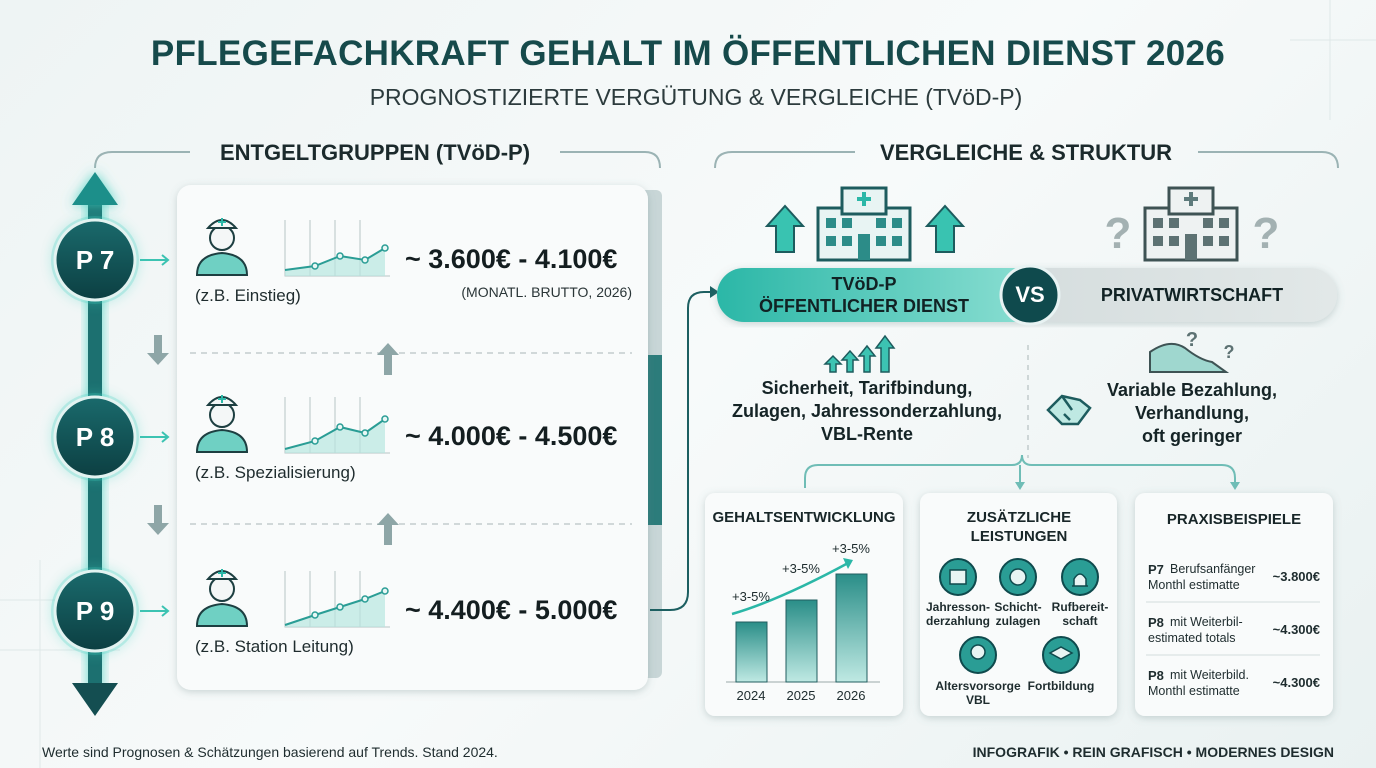 The image size is (1376, 768). I want to click on benefit-label: derzahlung, so click(958, 621).